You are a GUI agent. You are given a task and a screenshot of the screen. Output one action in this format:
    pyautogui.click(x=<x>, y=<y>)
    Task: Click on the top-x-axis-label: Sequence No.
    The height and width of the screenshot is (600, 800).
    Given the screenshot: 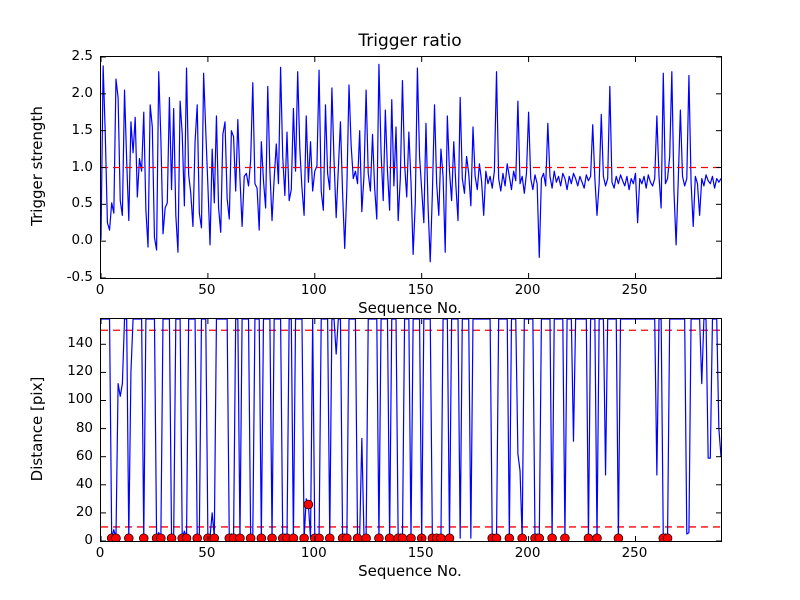 What is the action you would take?
    pyautogui.click(x=410, y=308)
    